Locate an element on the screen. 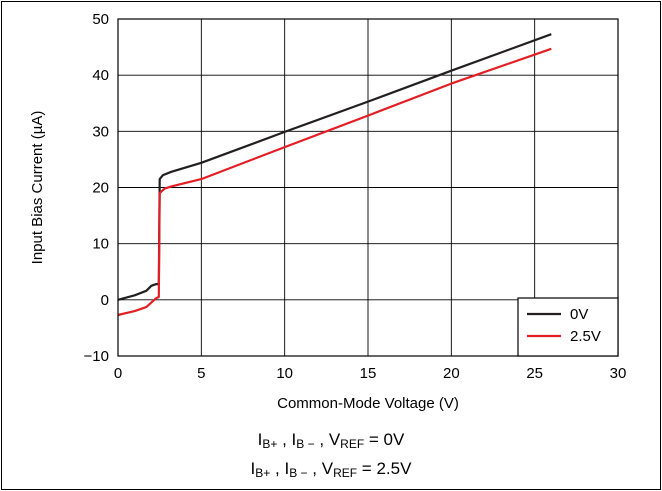 The image size is (662, 491). y-tick-label: −10 is located at coordinates (96, 356).